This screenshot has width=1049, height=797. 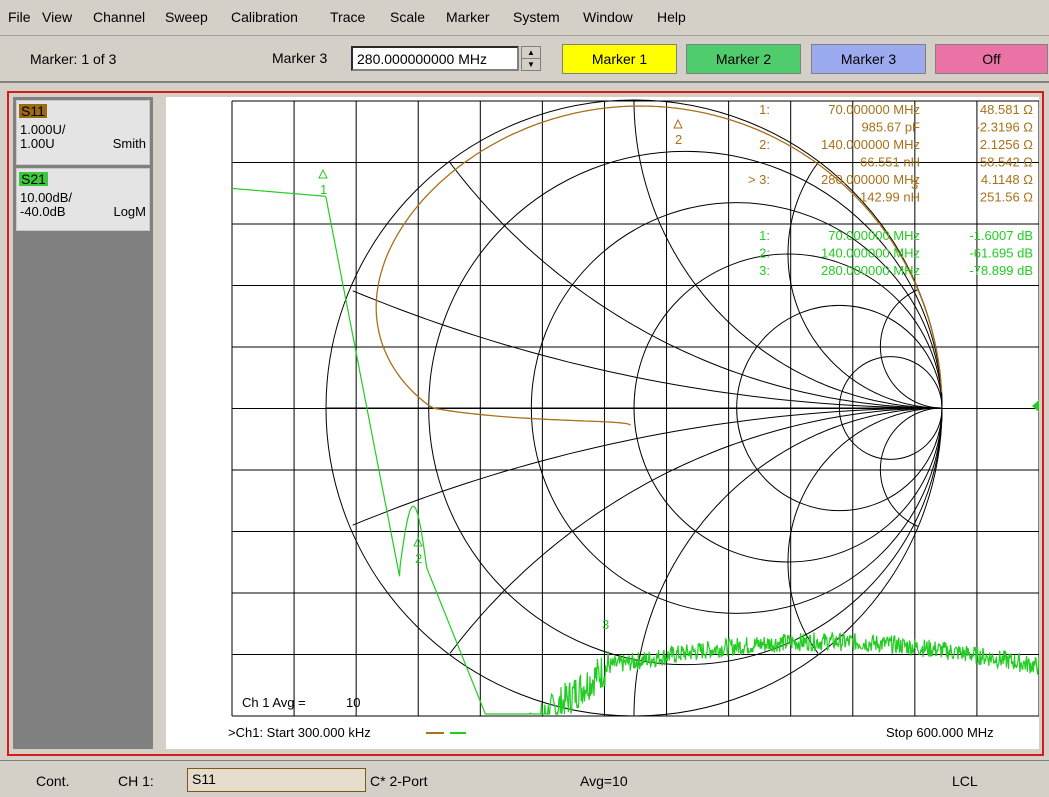 I want to click on menu-channel: Channel, so click(x=119, y=17).